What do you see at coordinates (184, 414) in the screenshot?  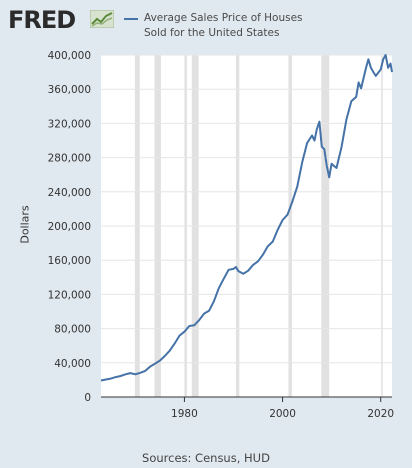 I see `x-tick-label: 1980` at bounding box center [184, 414].